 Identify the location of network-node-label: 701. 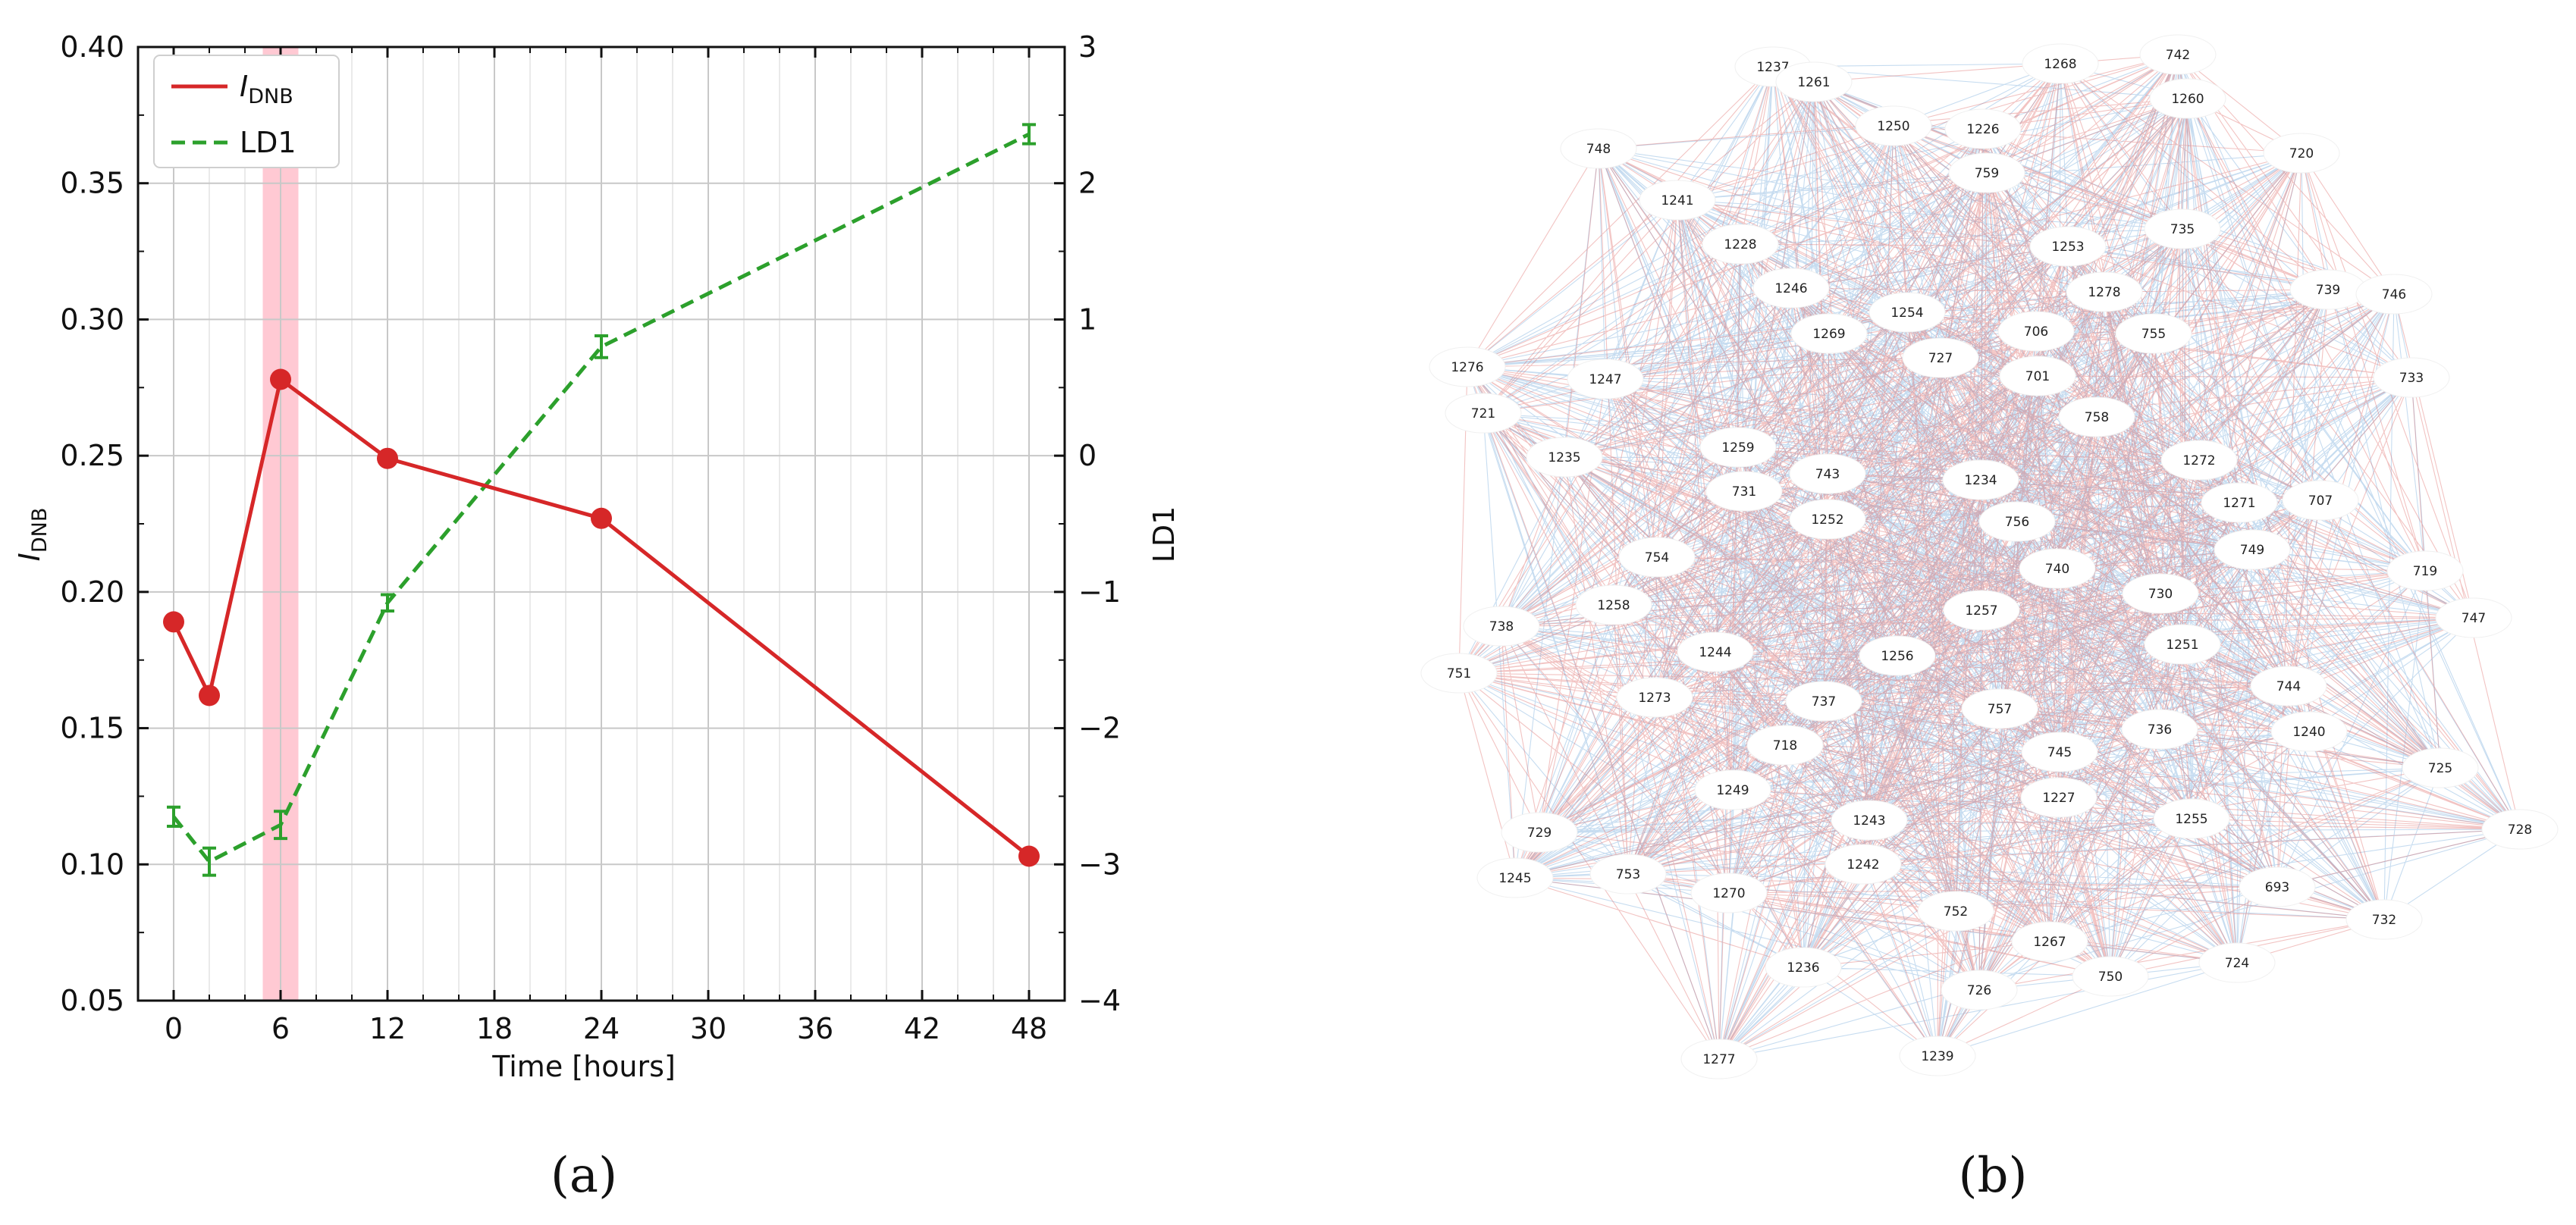
(2037, 376).